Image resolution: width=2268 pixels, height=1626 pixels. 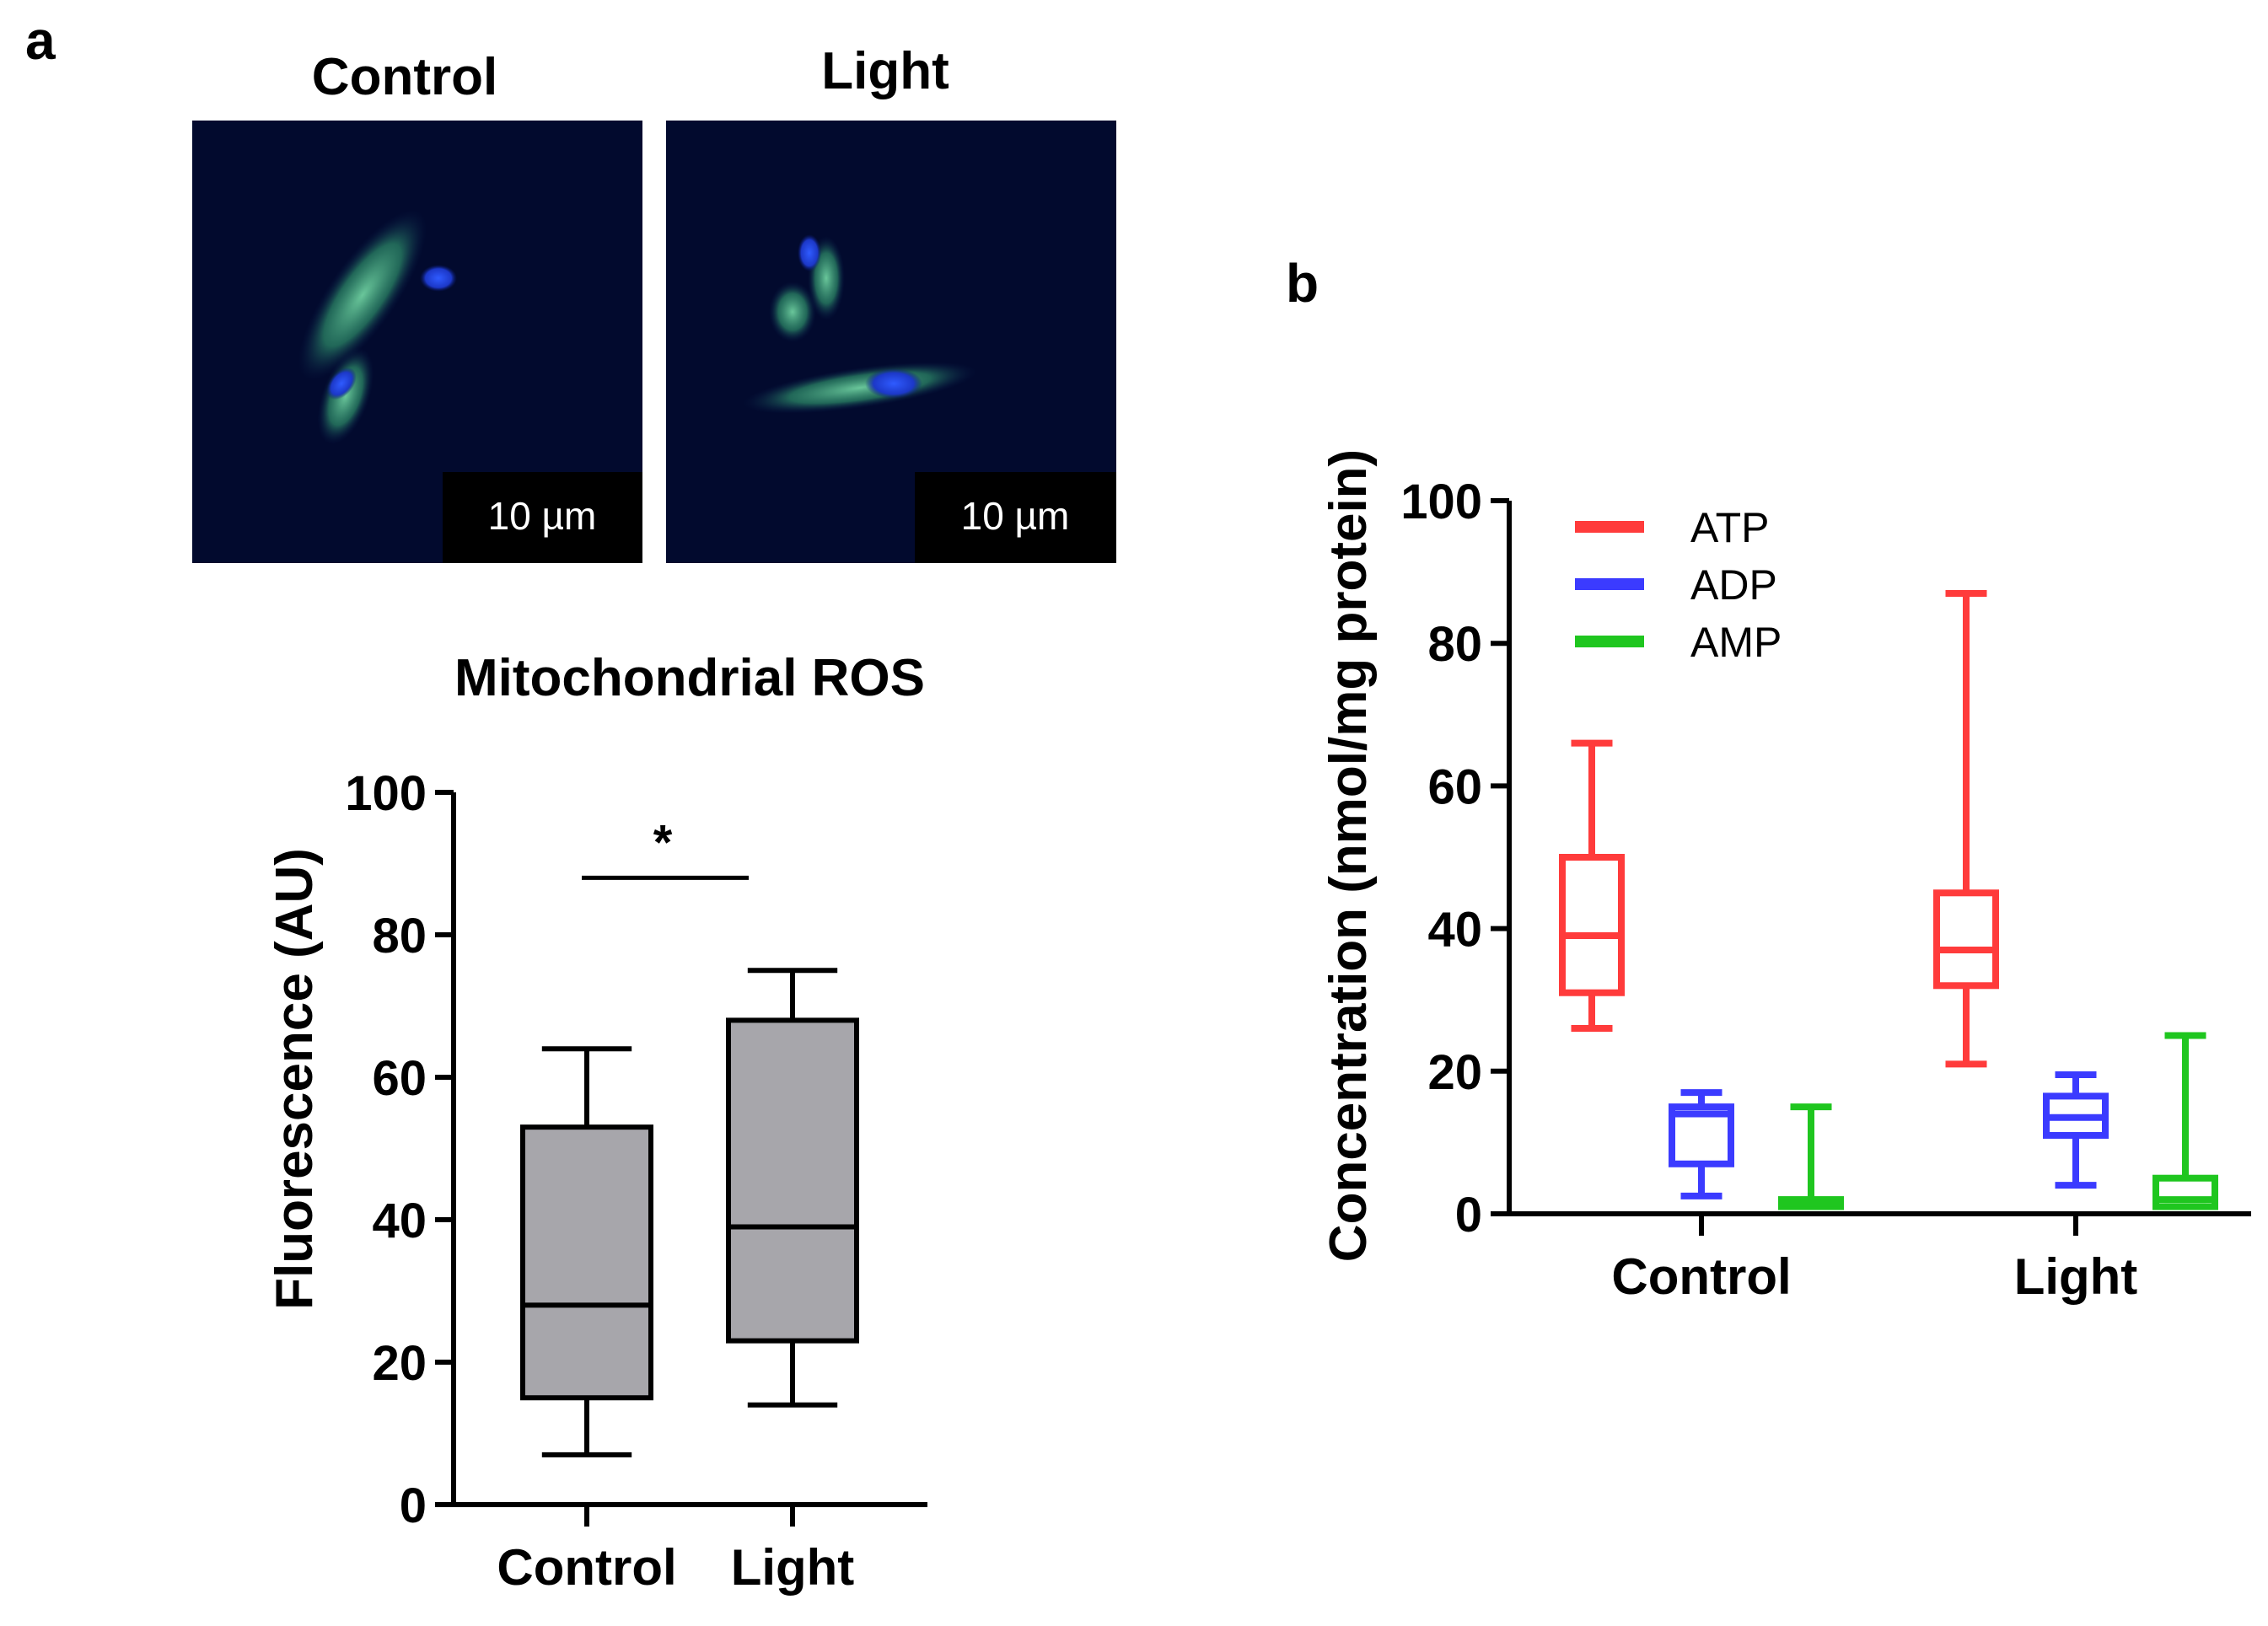 I want to click on chart2-y-tick-label: 80, so click(x=1454, y=645).